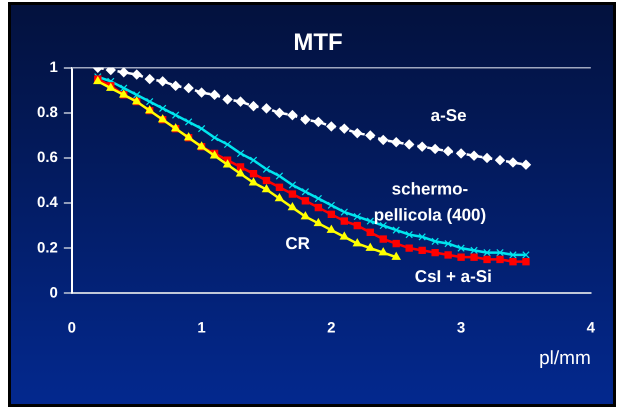 The width and height of the screenshot is (624, 411). What do you see at coordinates (47, 157) in the screenshot?
I see `y-tick-label: 0.6` at bounding box center [47, 157].